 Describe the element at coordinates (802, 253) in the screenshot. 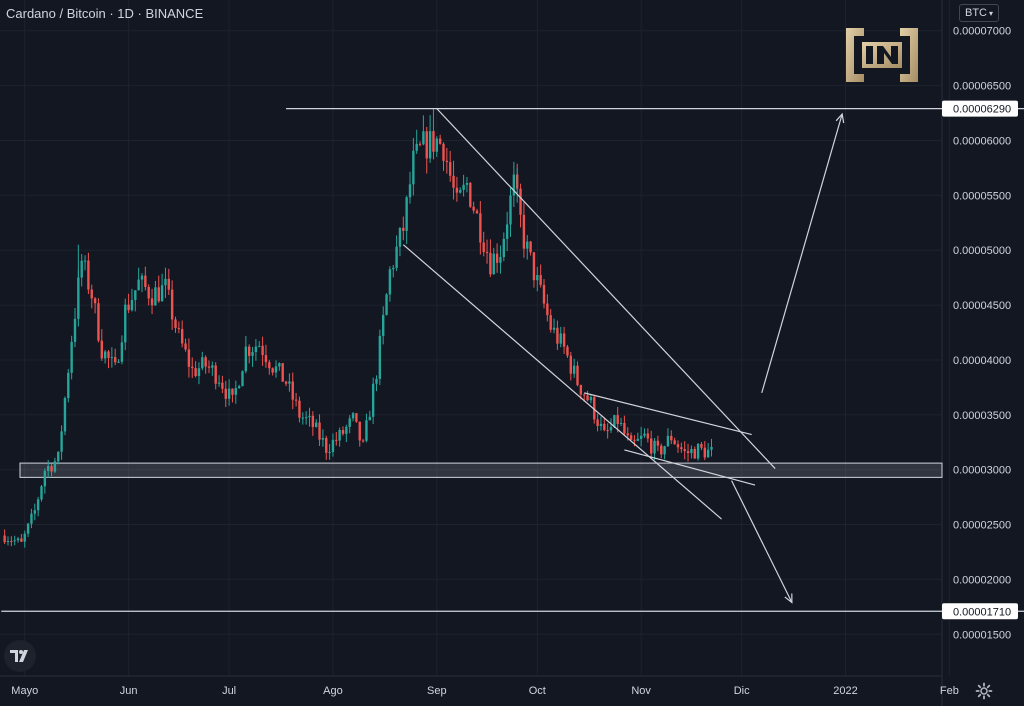

I see `bullish-arrow` at that location.